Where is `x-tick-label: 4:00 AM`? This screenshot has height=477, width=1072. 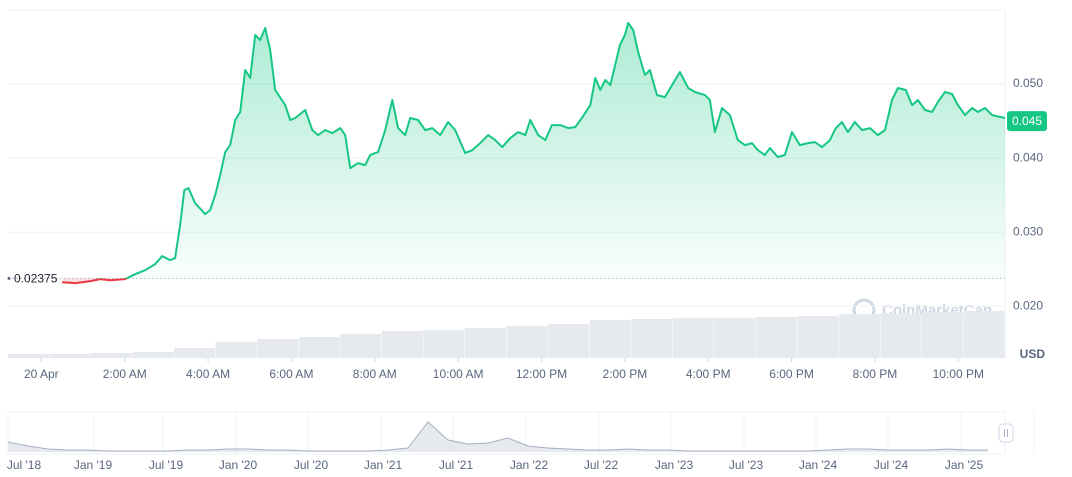 x-tick-label: 4:00 AM is located at coordinates (208, 374).